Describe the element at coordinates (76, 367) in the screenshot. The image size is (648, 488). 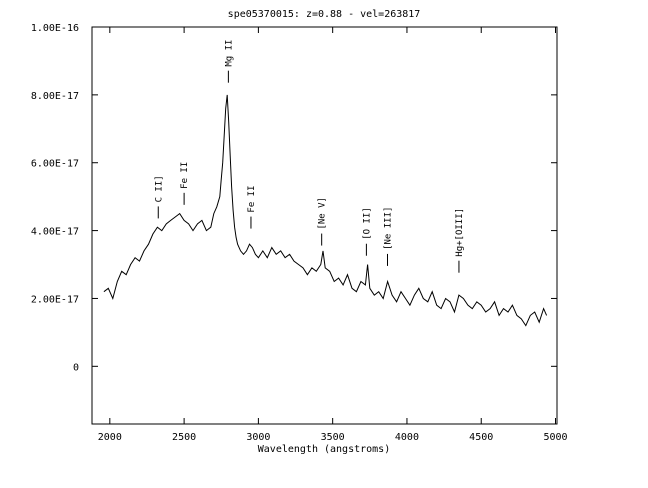
I see `y-tick-label: 0` at that location.